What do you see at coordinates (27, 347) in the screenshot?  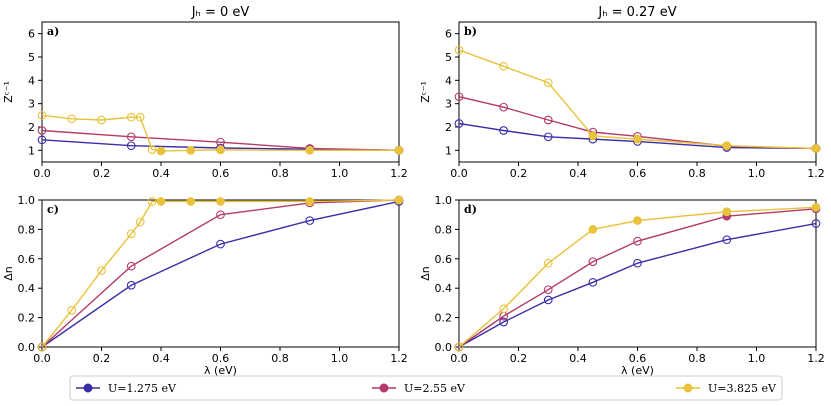 I see `panel-c-ytick-label: 0.0` at bounding box center [27, 347].